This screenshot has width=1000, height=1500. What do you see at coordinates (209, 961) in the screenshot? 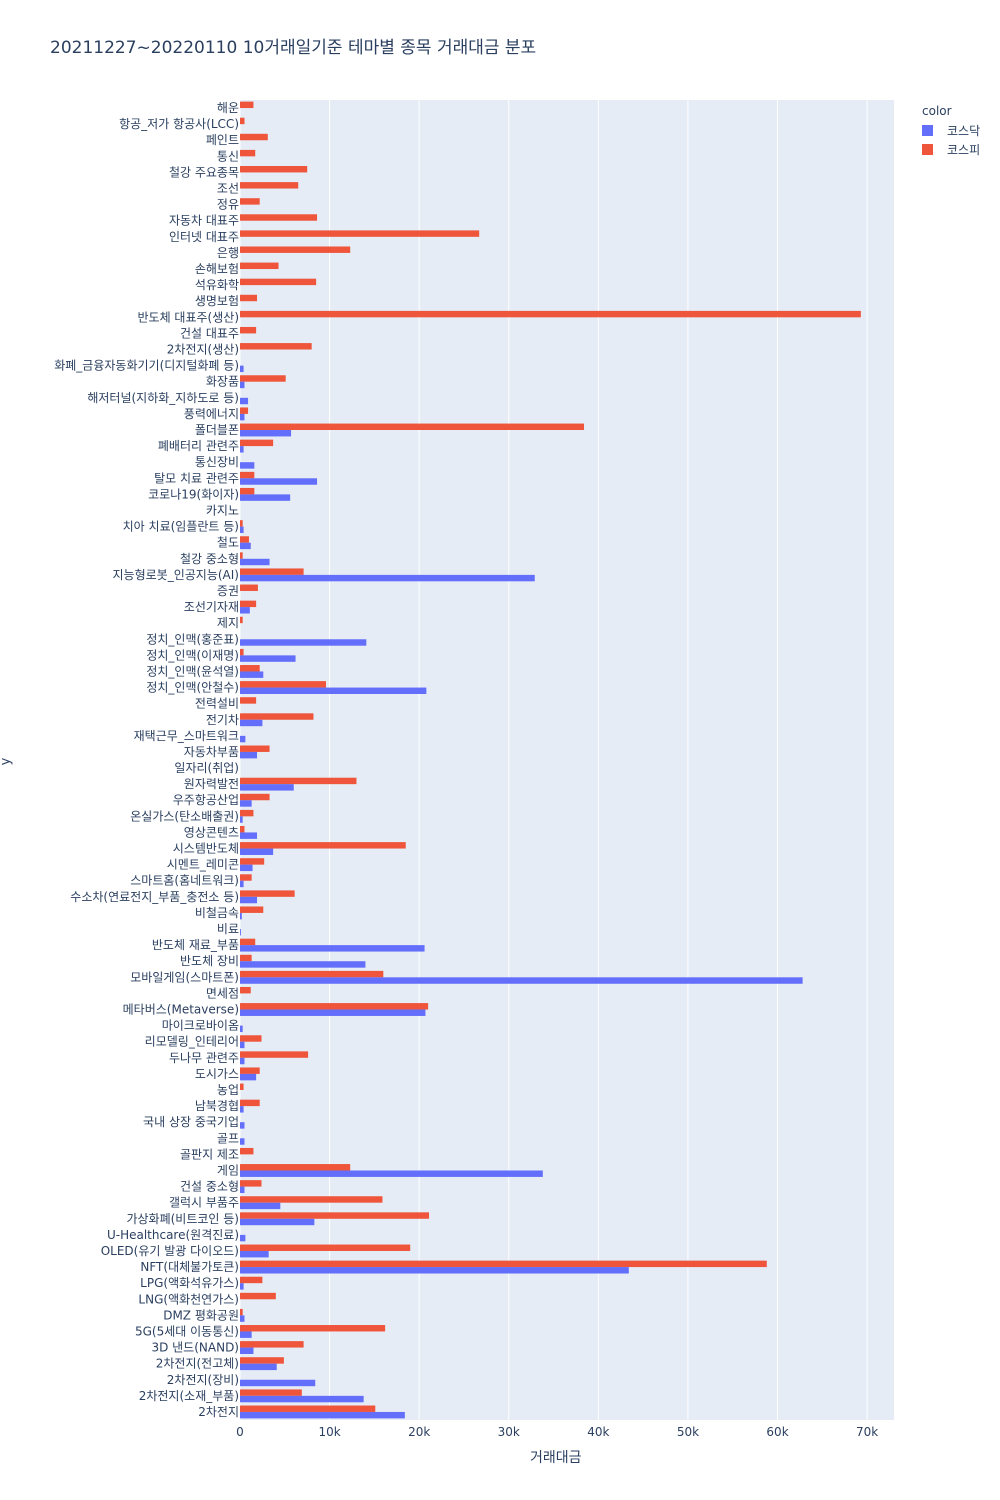
I see `y-tick-label: 반도체 장비` at bounding box center [209, 961].